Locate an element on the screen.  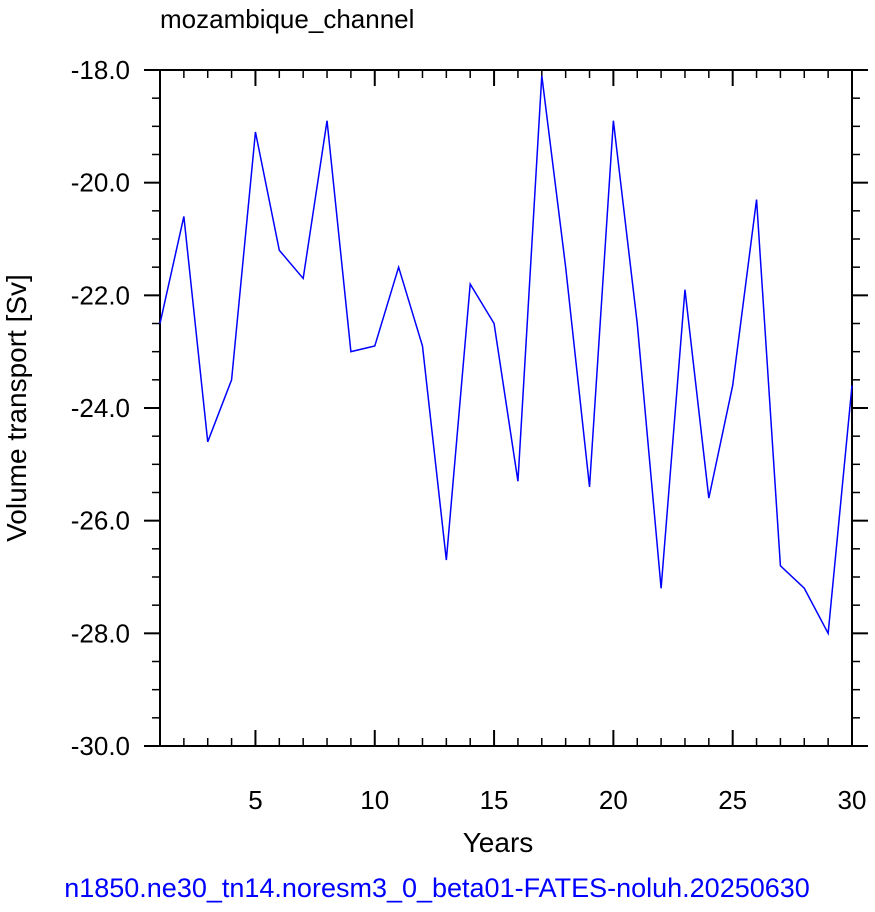
x-tick-label: 15 is located at coordinates (494, 800).